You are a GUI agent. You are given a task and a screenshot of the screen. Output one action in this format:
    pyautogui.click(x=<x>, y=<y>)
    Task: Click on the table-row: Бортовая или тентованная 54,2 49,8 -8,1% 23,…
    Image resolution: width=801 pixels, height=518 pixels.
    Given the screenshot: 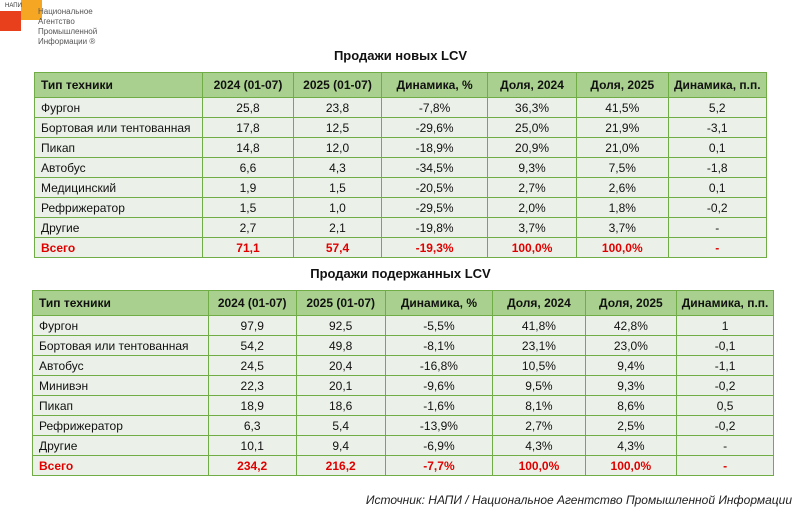 What is the action you would take?
    pyautogui.click(x=403, y=345)
    